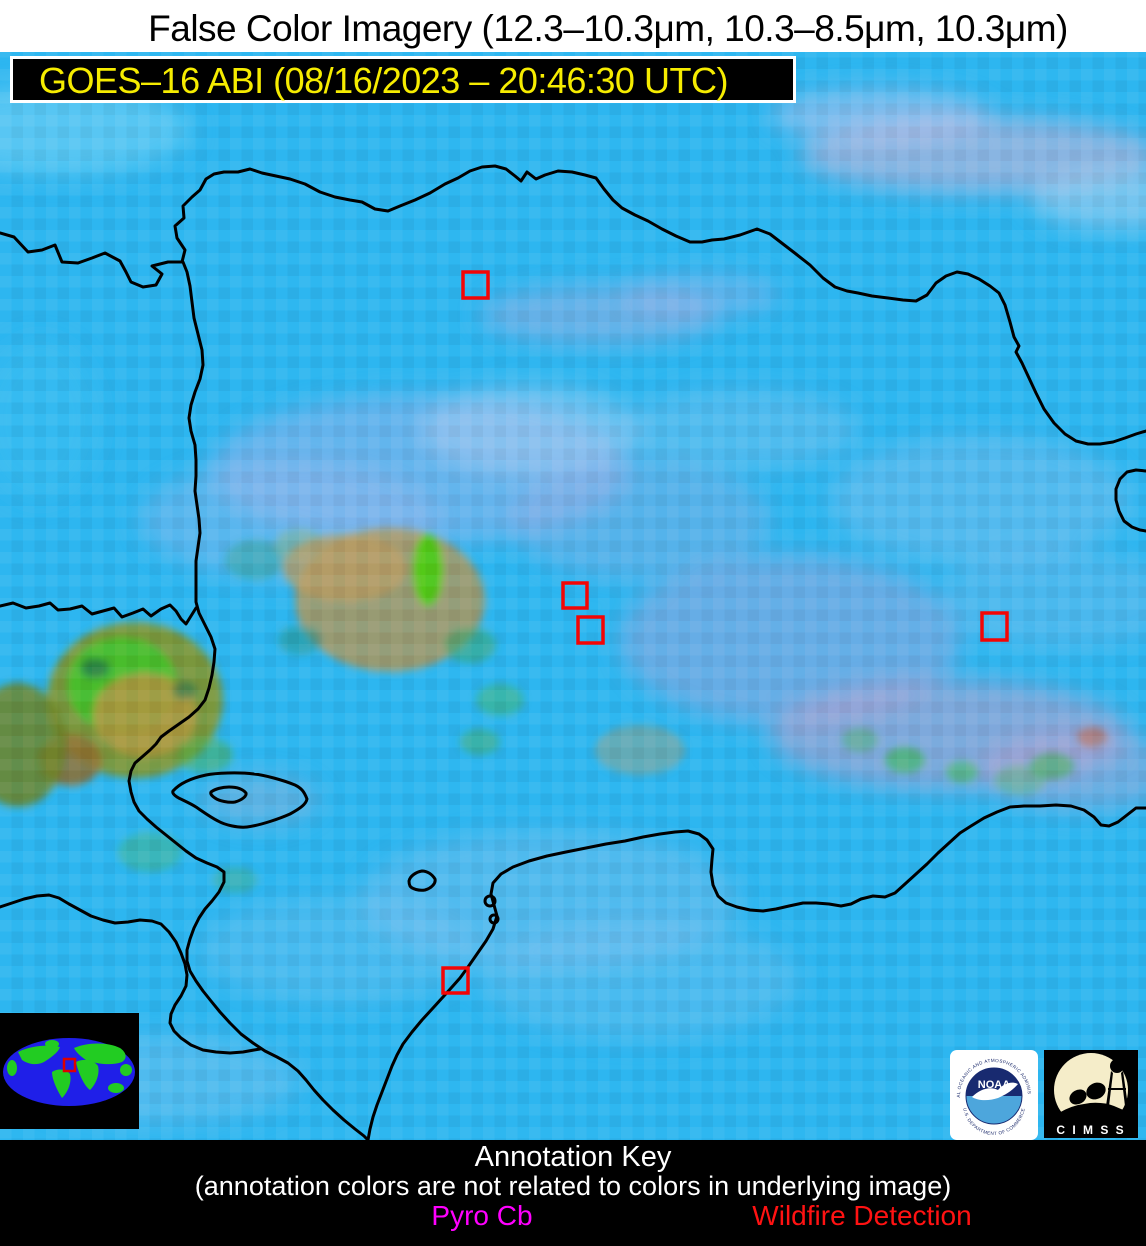 The height and width of the screenshot is (1246, 1146). What do you see at coordinates (248, 700) in the screenshot?
I see `coastline-west` at bounding box center [248, 700].